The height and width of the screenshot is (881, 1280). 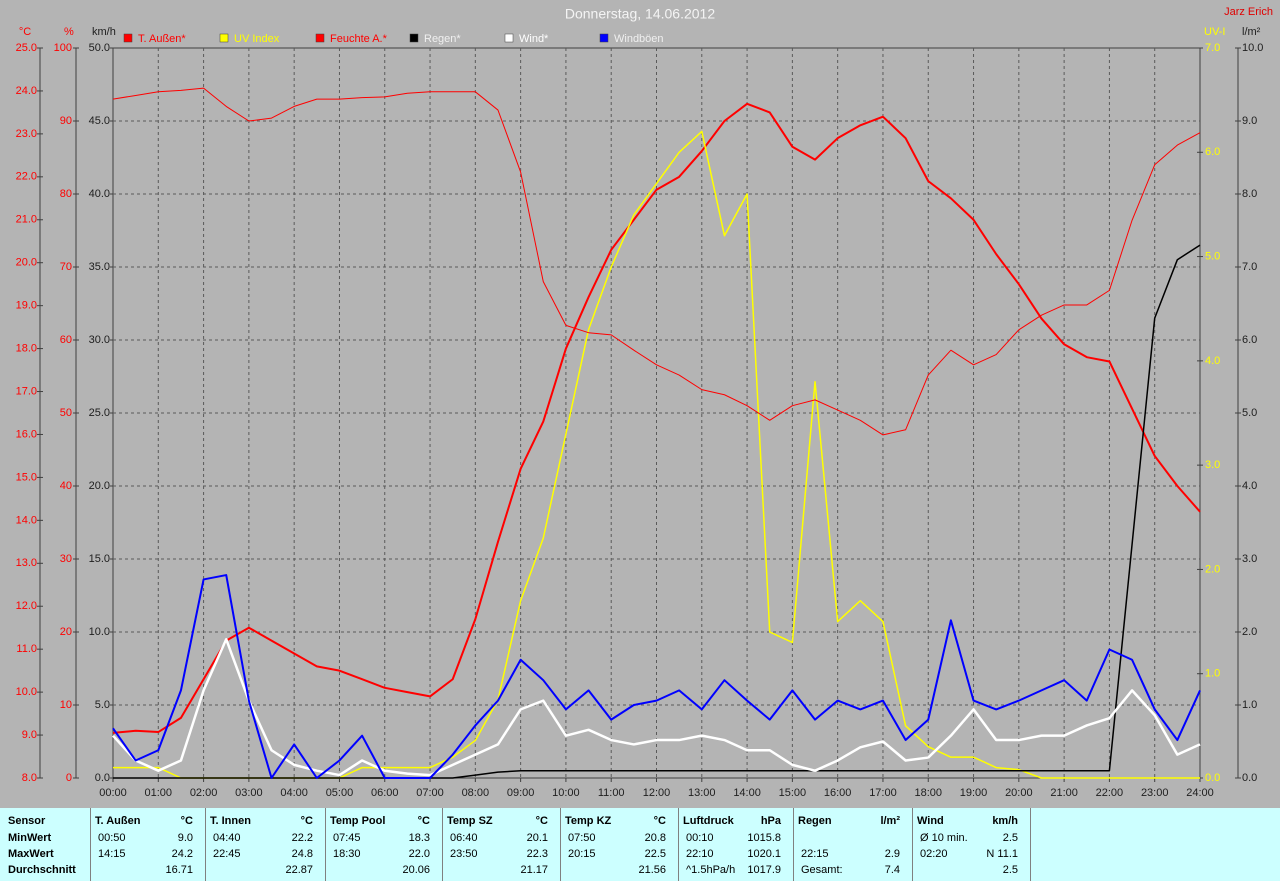 I want to click on column-title: Temp SZ, so click(x=470, y=821).